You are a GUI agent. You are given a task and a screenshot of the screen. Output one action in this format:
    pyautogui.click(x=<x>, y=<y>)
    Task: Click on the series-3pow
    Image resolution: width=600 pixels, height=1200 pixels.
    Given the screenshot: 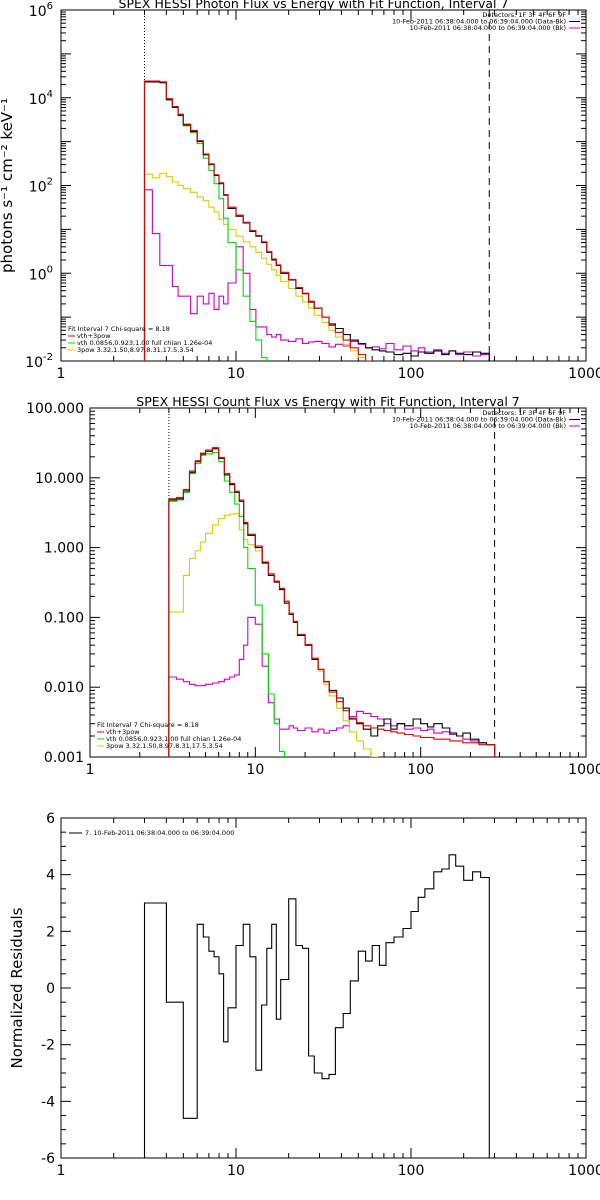 What is the action you would take?
    pyautogui.click(x=255, y=266)
    